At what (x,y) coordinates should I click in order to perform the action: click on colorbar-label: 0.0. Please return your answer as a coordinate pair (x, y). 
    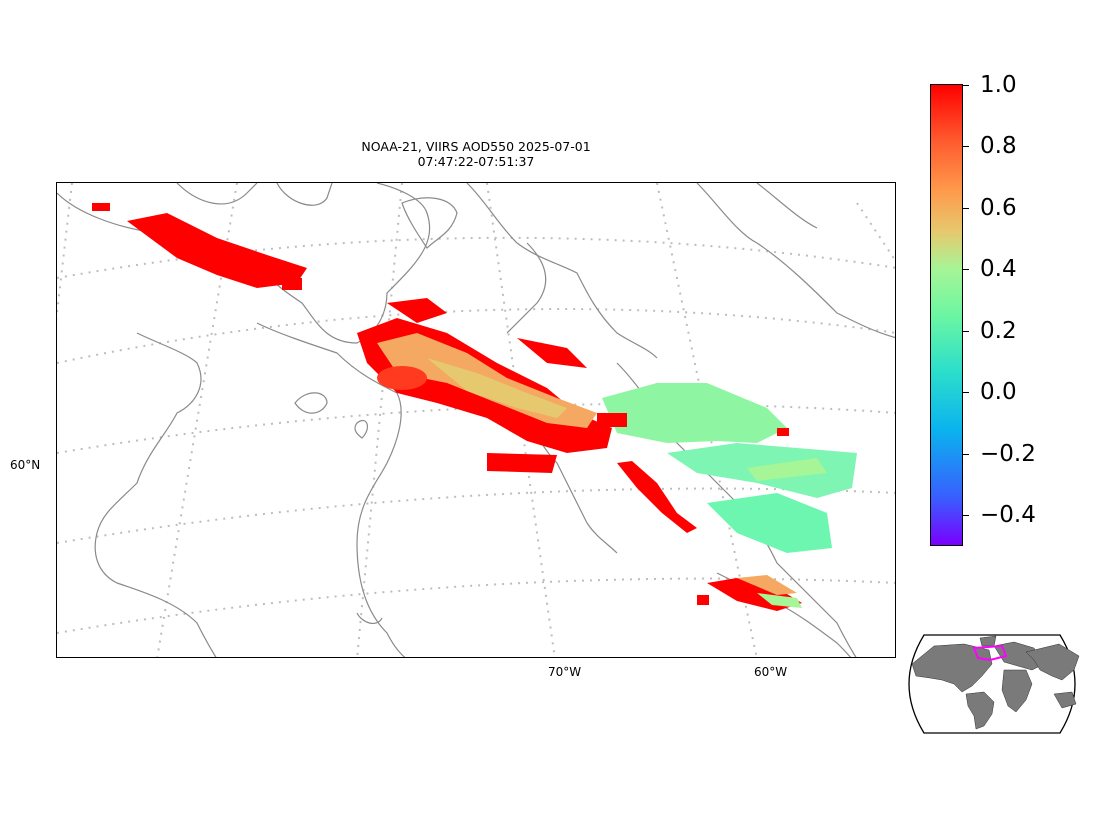
    Looking at the image, I should click on (998, 392).